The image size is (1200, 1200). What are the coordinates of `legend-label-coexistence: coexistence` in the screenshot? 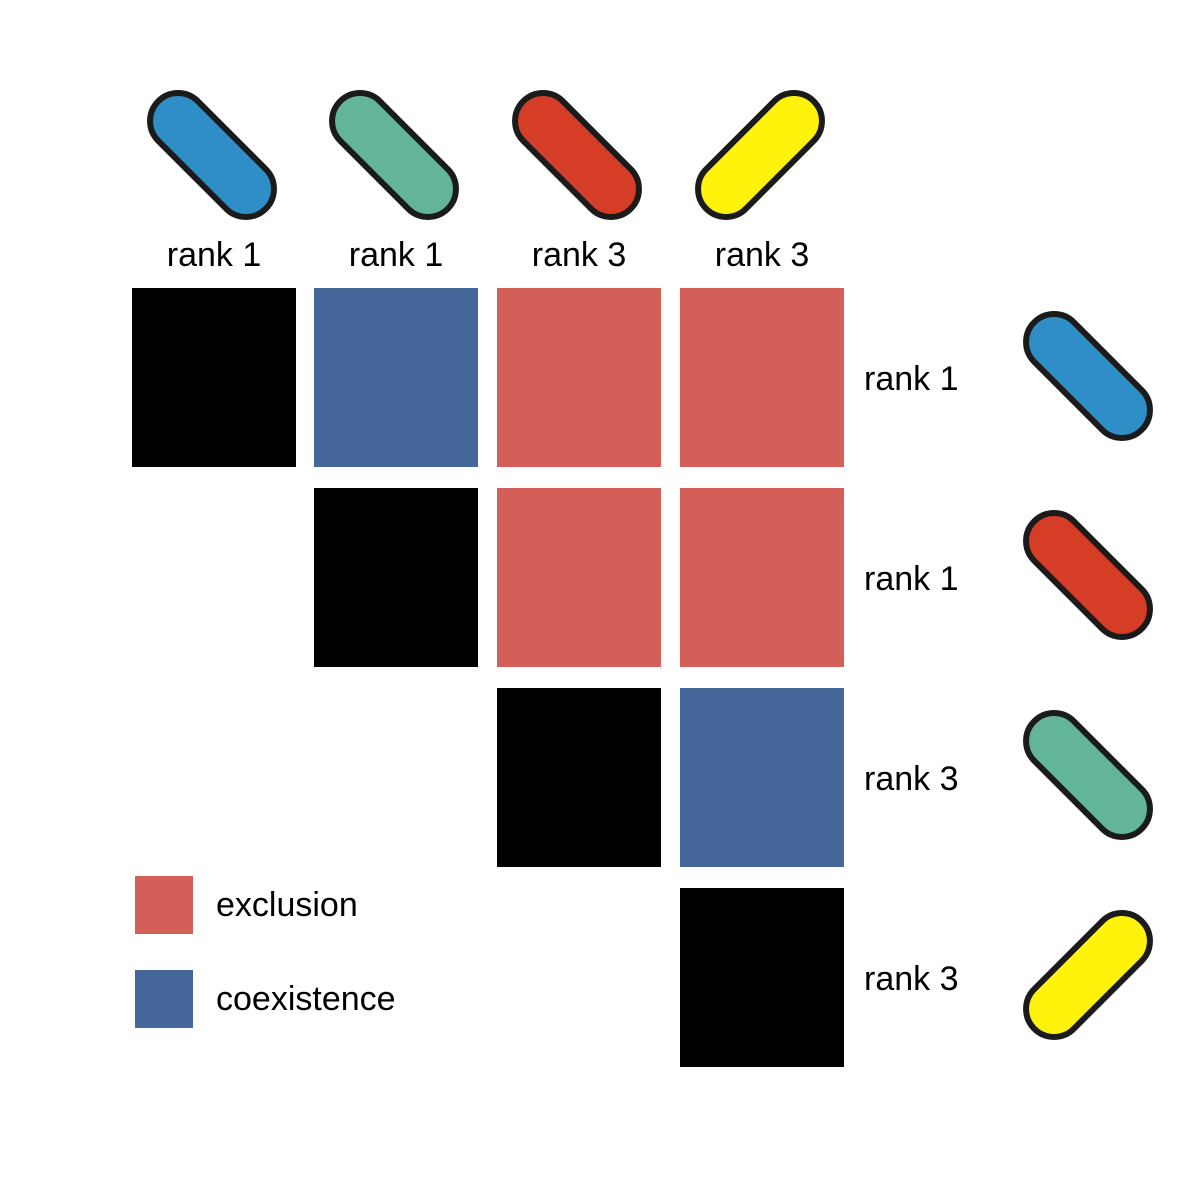 It's located at (306, 999).